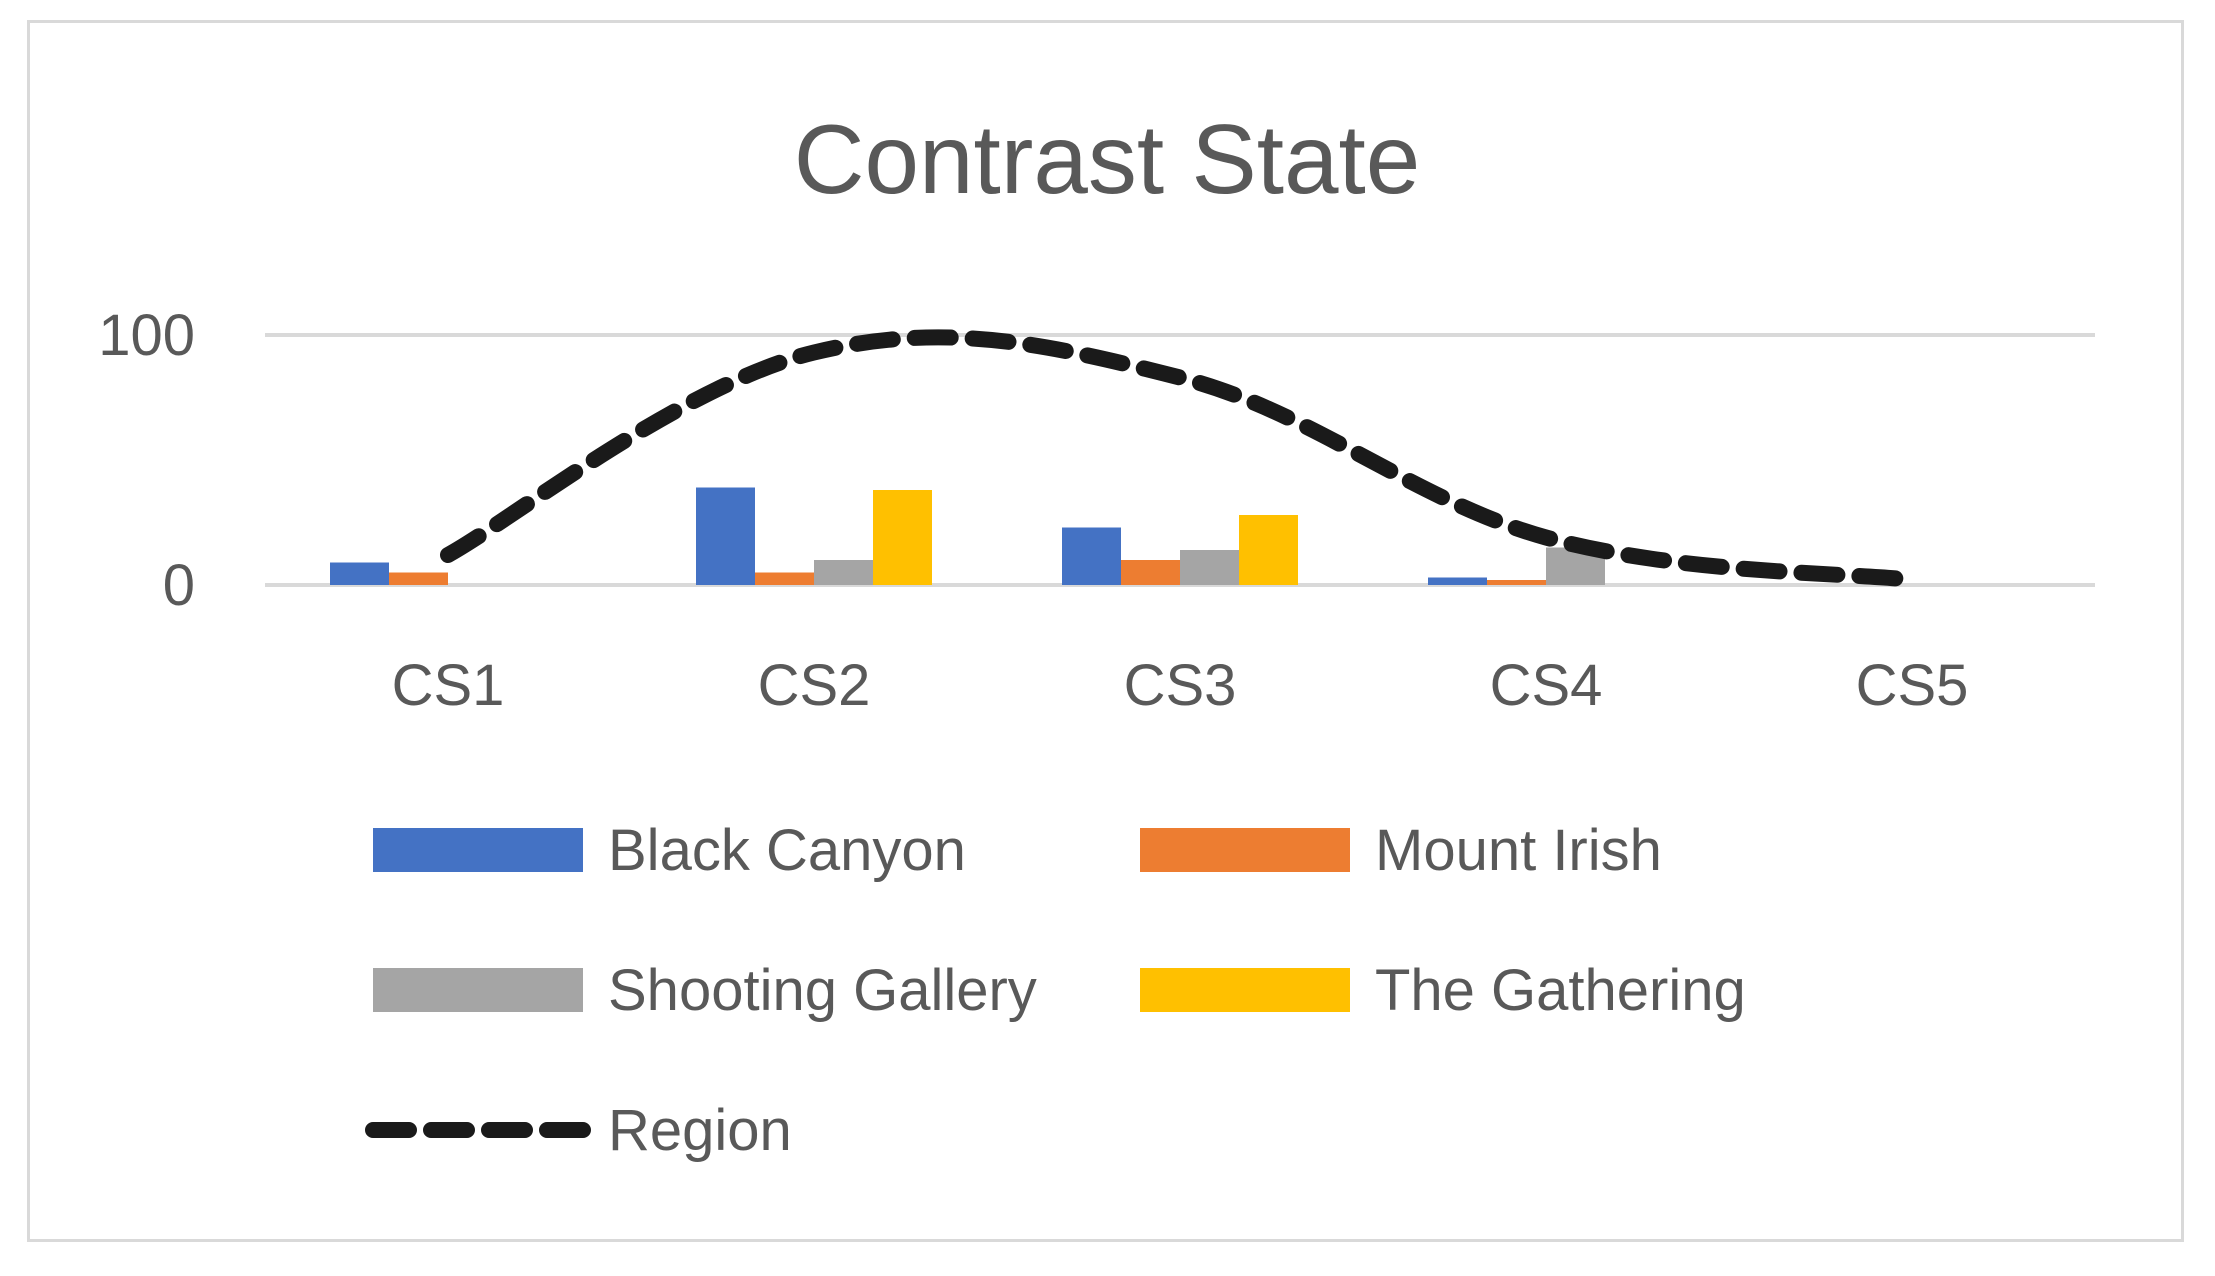 The height and width of the screenshot is (1276, 2215). What do you see at coordinates (1546, 685) in the screenshot?
I see `x-tick-label-cs4: CS4` at bounding box center [1546, 685].